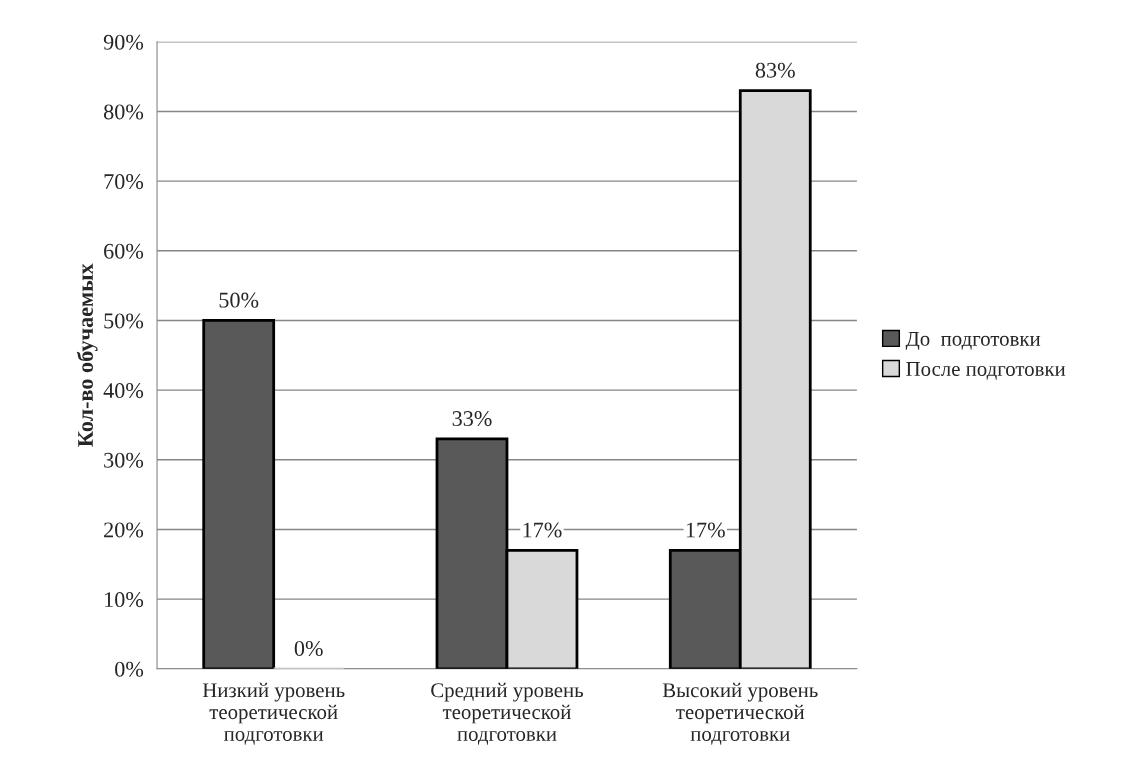 The width and height of the screenshot is (1138, 760). Describe the element at coordinates (123, 42) in the screenshot. I see `y-tick-label: 90%` at that location.